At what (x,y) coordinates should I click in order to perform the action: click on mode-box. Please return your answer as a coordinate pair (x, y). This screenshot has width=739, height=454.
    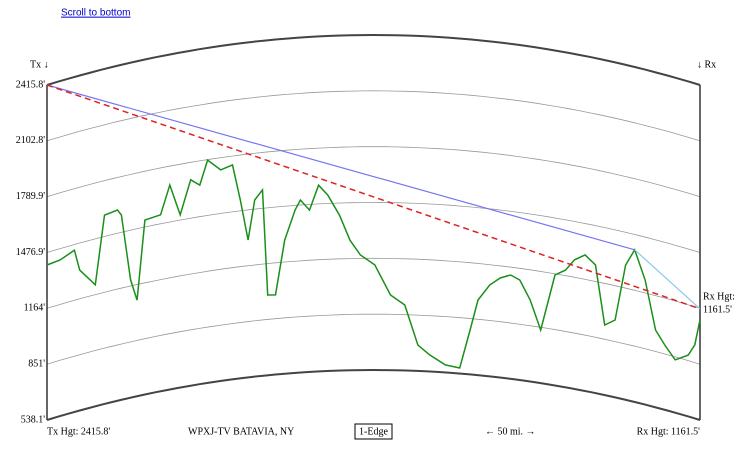
    Looking at the image, I should click on (373, 431).